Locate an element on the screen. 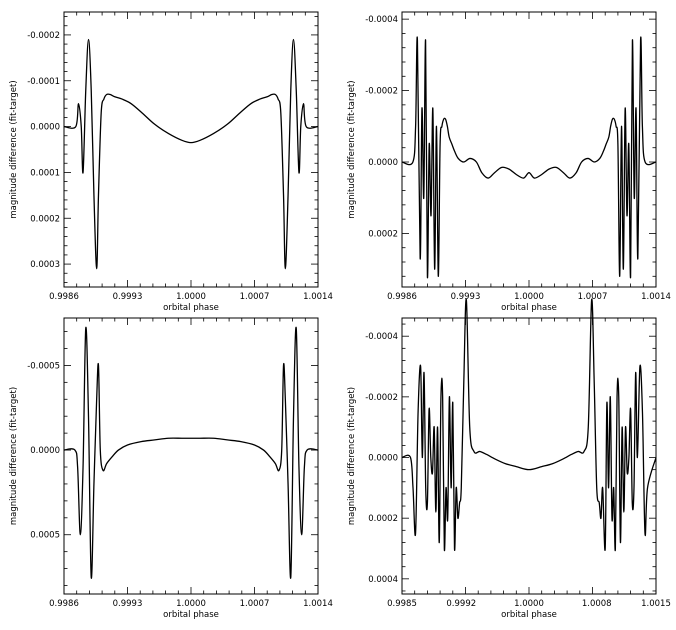  y-tick-label: -0.0001 is located at coordinates (43, 82).